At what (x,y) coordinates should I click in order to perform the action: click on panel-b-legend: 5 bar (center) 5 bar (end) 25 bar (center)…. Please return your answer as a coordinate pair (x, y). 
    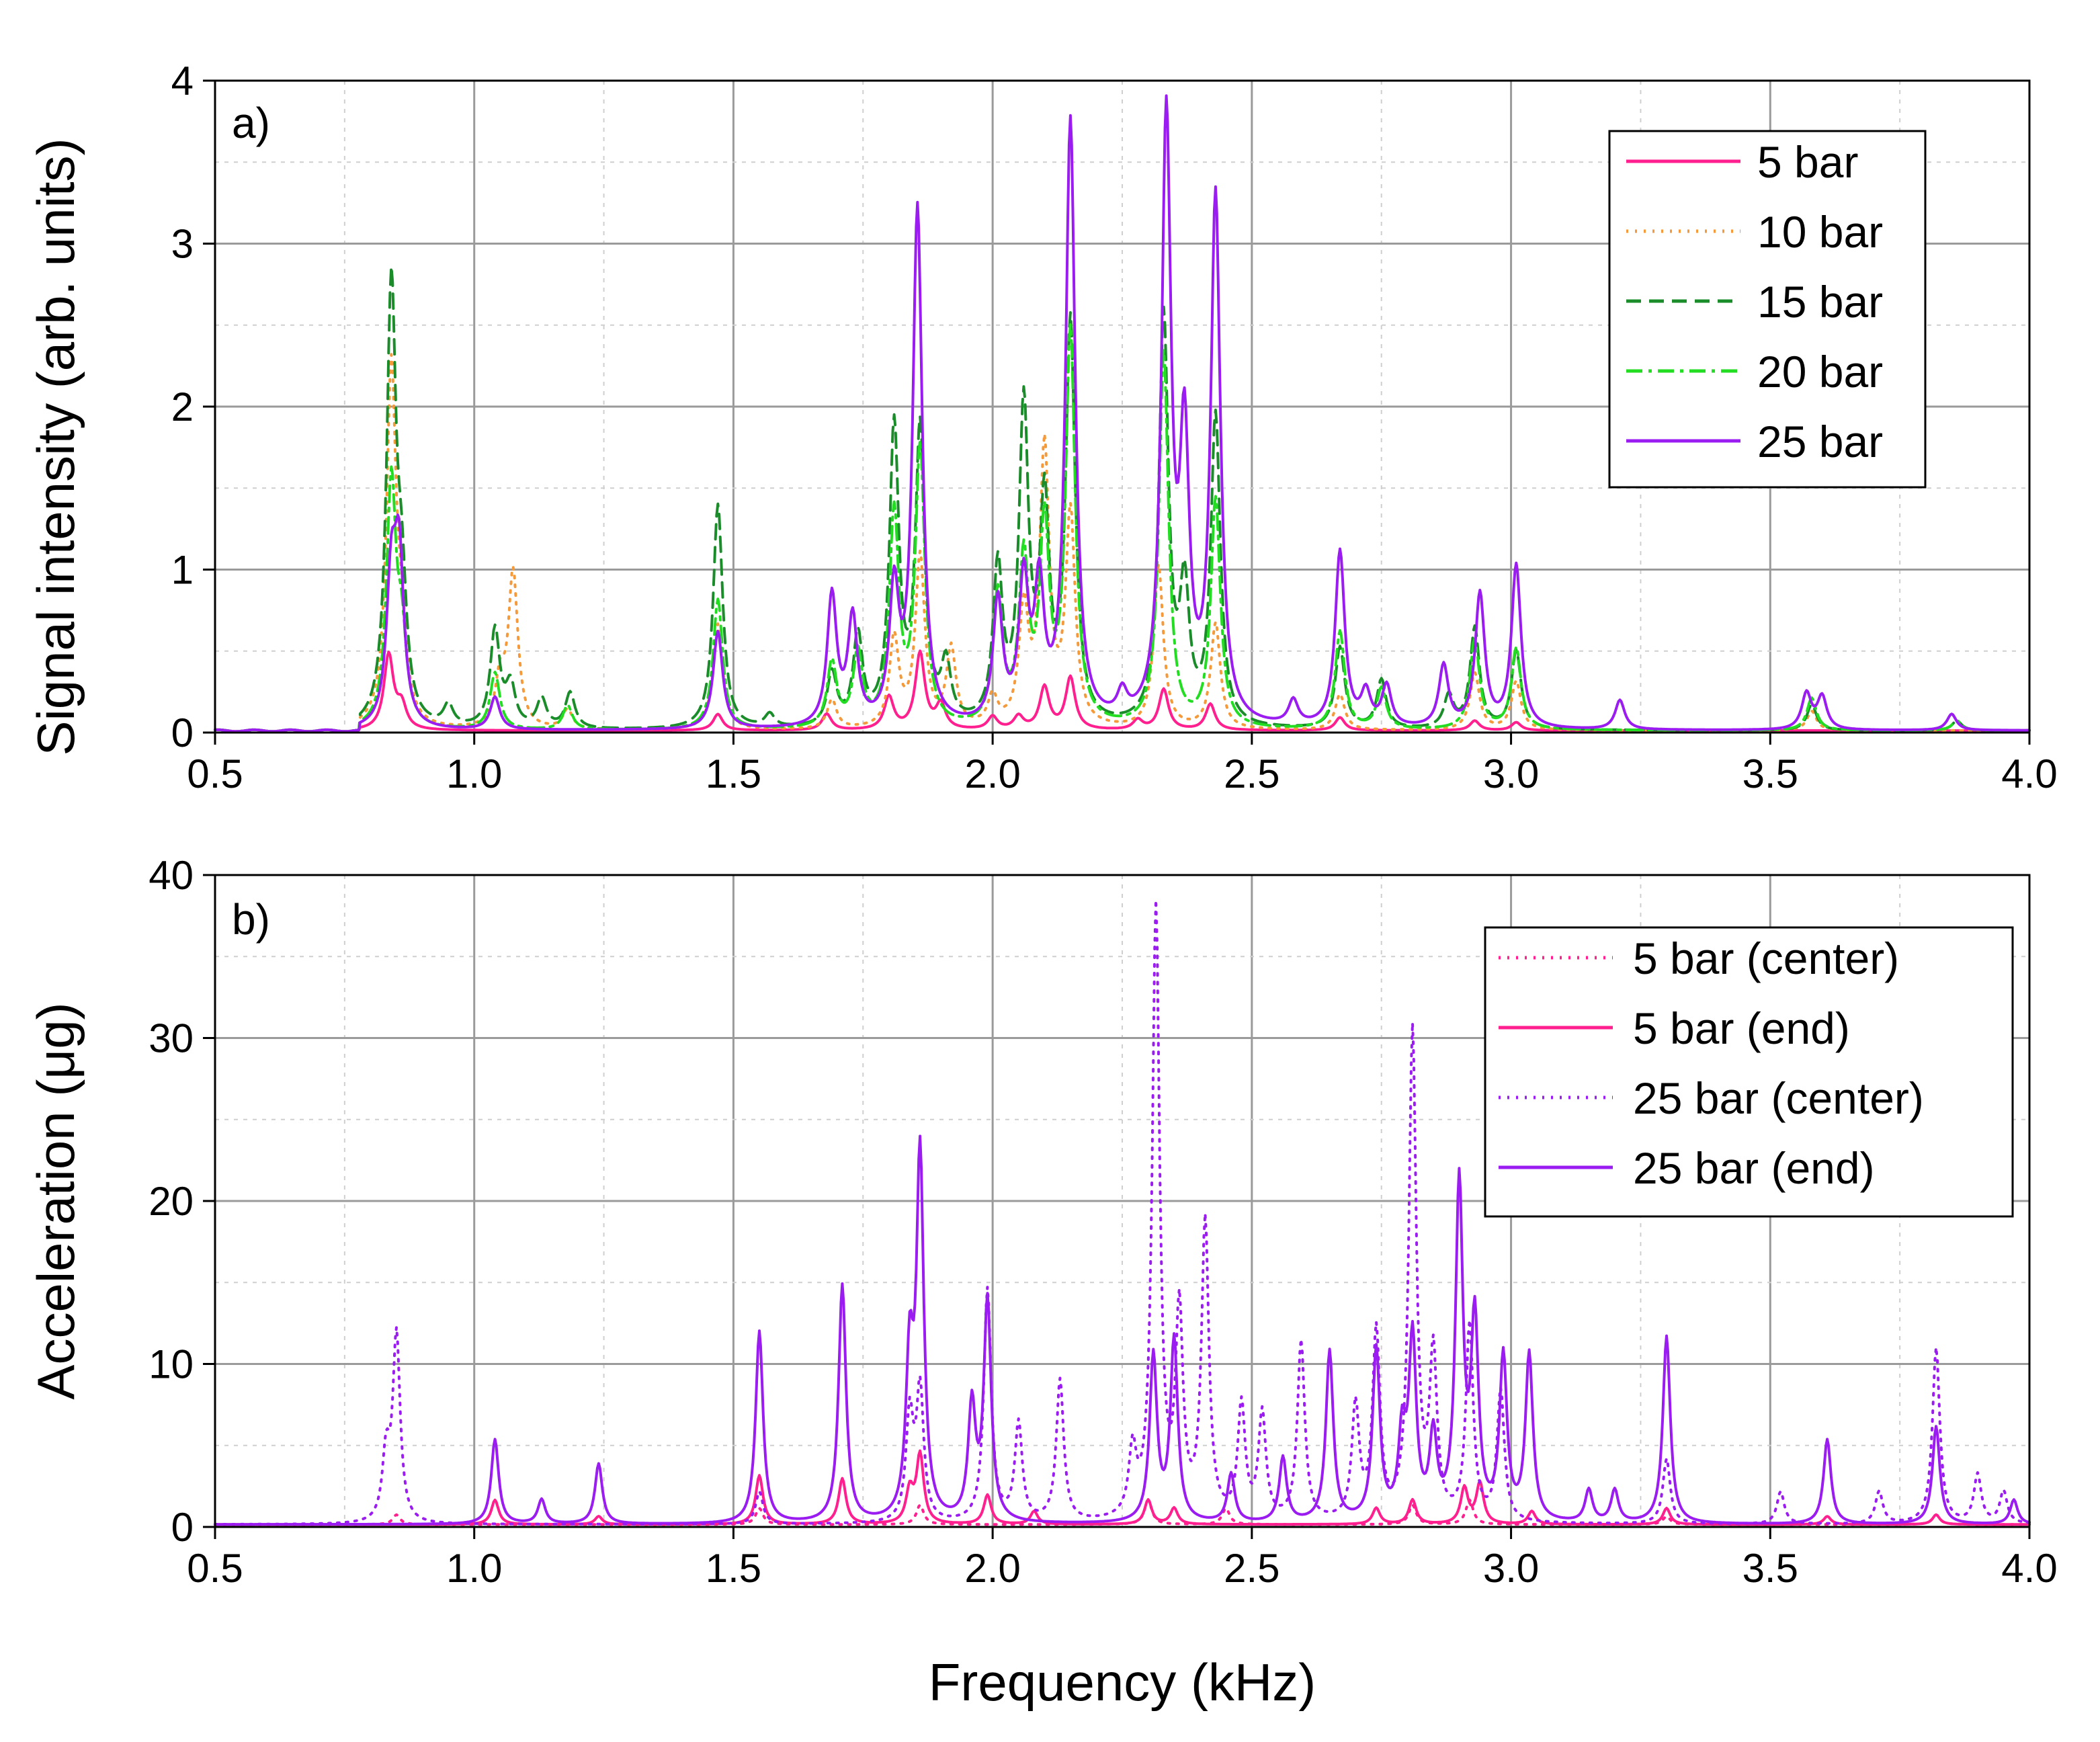
    Looking at the image, I should click on (1749, 1072).